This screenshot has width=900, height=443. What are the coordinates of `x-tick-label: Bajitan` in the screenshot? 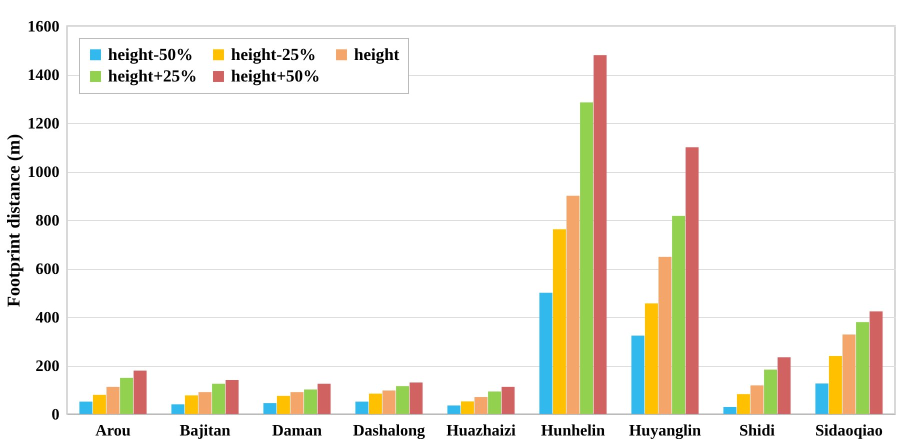 It's located at (205, 431).